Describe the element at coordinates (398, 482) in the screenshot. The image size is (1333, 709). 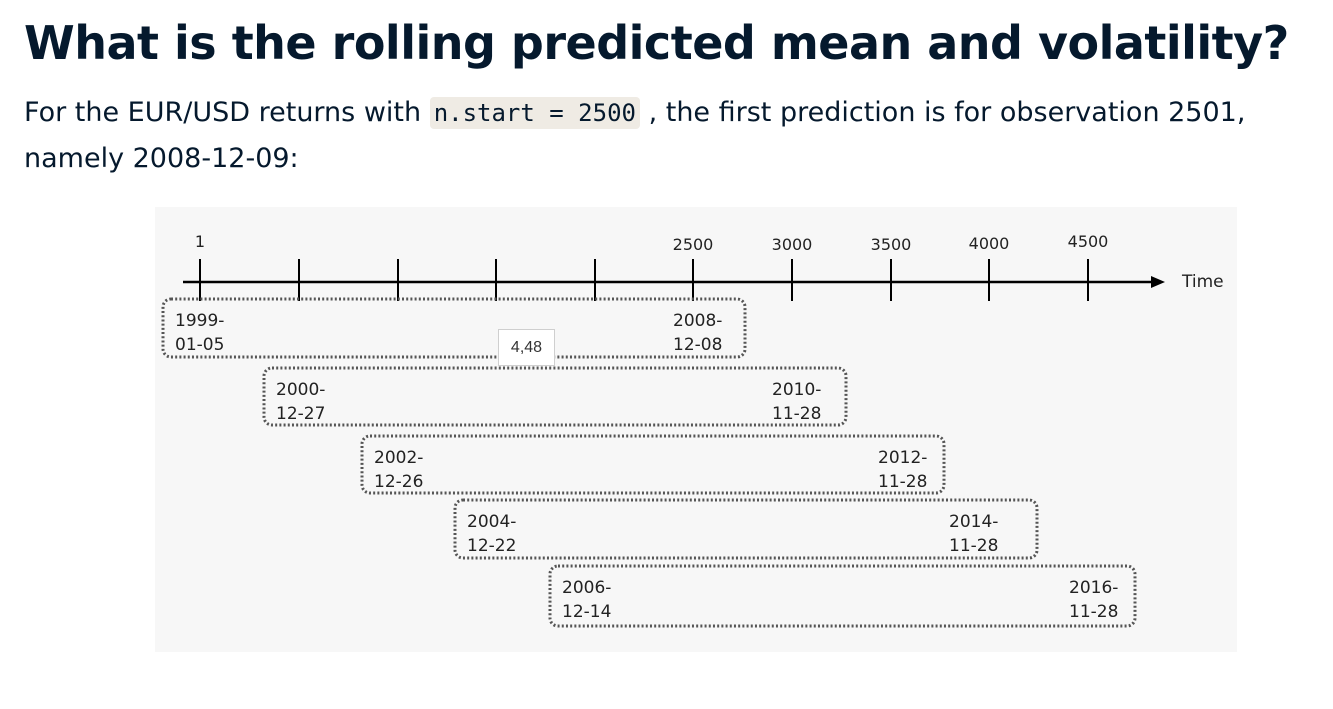
I see `window-start-date: 12-26` at that location.